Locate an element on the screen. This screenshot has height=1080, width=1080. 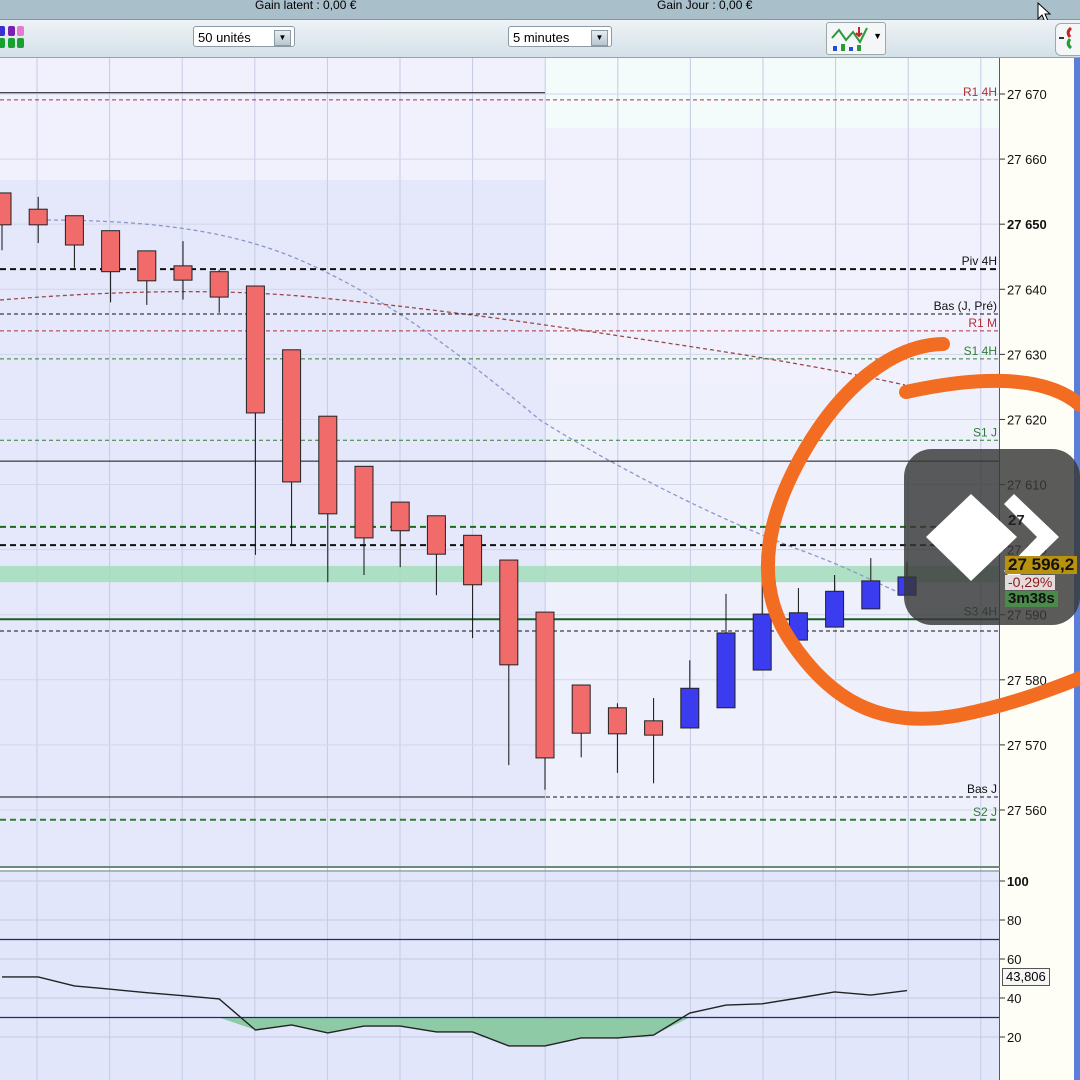
price-tick-label: 27 670 is located at coordinates (1027, 94).